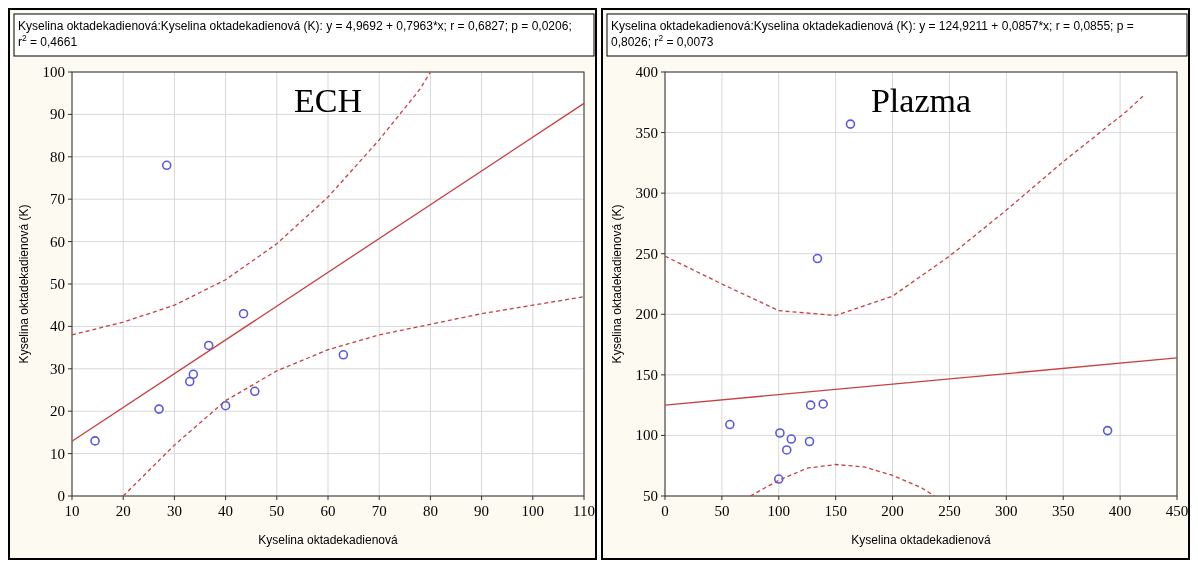 Image resolution: width=1198 pixels, height=564 pixels. I want to click on y-tick-label: 60, so click(57, 241).